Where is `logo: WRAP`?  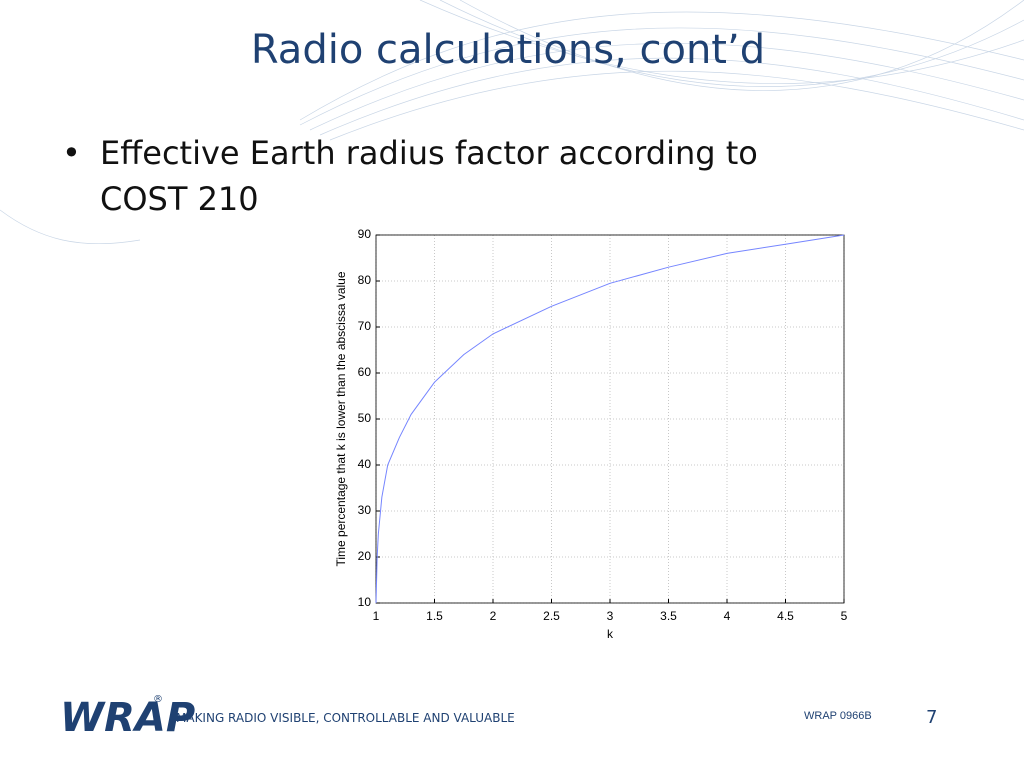
logo: WRAP is located at coordinates (127, 718).